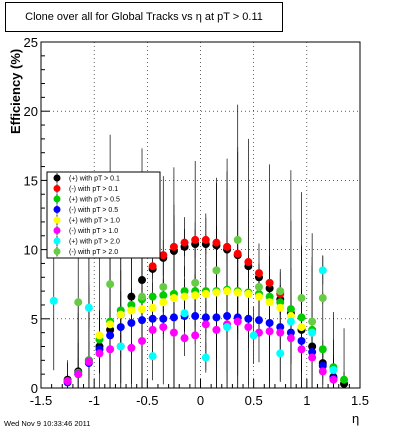  Describe the element at coordinates (355, 418) in the screenshot. I see `x-axis-label: η` at that location.